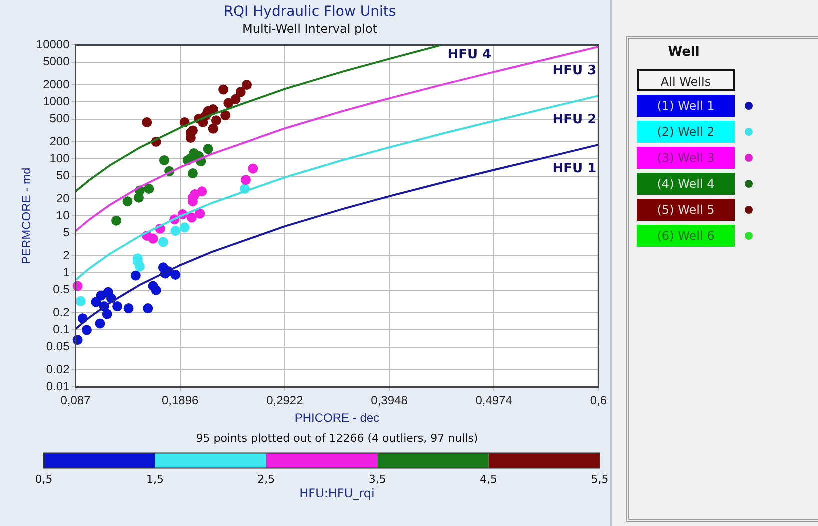  What do you see at coordinates (337, 418) in the screenshot?
I see `x-axis-title: PHICORE - dec` at bounding box center [337, 418].